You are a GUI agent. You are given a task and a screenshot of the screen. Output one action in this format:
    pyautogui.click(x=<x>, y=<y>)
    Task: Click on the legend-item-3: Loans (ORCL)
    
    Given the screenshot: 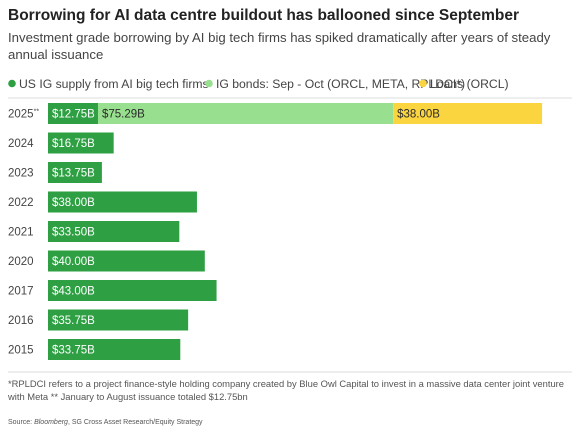 What is the action you would take?
    pyautogui.click(x=464, y=84)
    